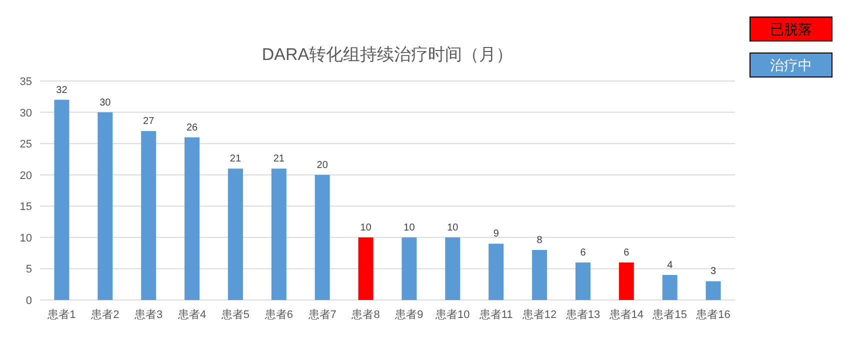  I want to click on x-tick-label: 患者13, so click(582, 314).